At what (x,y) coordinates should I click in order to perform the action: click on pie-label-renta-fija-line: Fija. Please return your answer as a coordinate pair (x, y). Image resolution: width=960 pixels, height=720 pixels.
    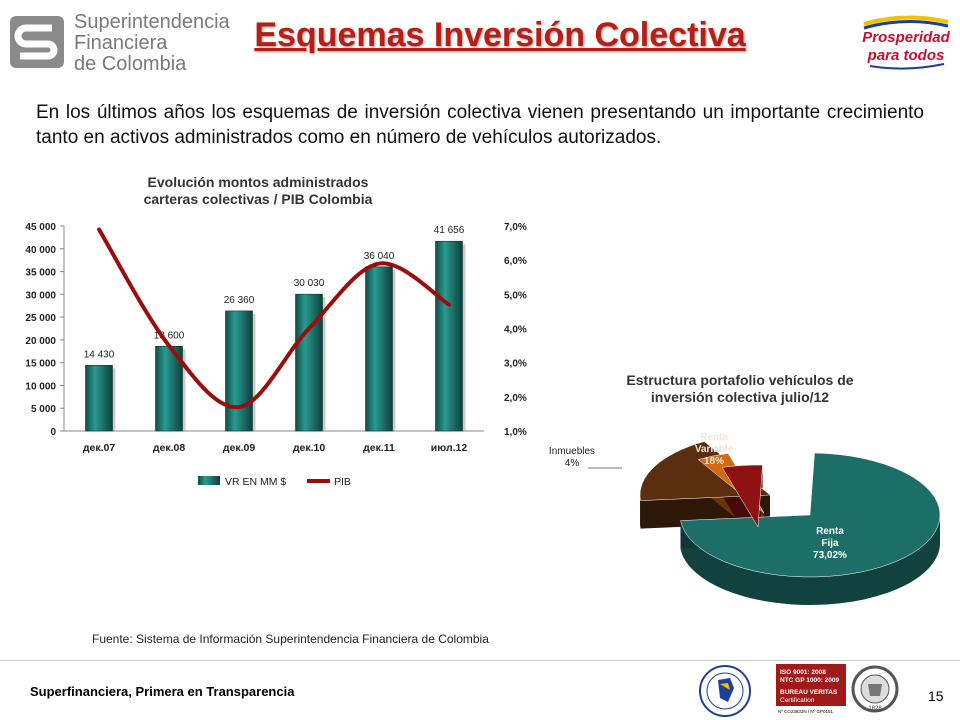
    Looking at the image, I should click on (830, 543).